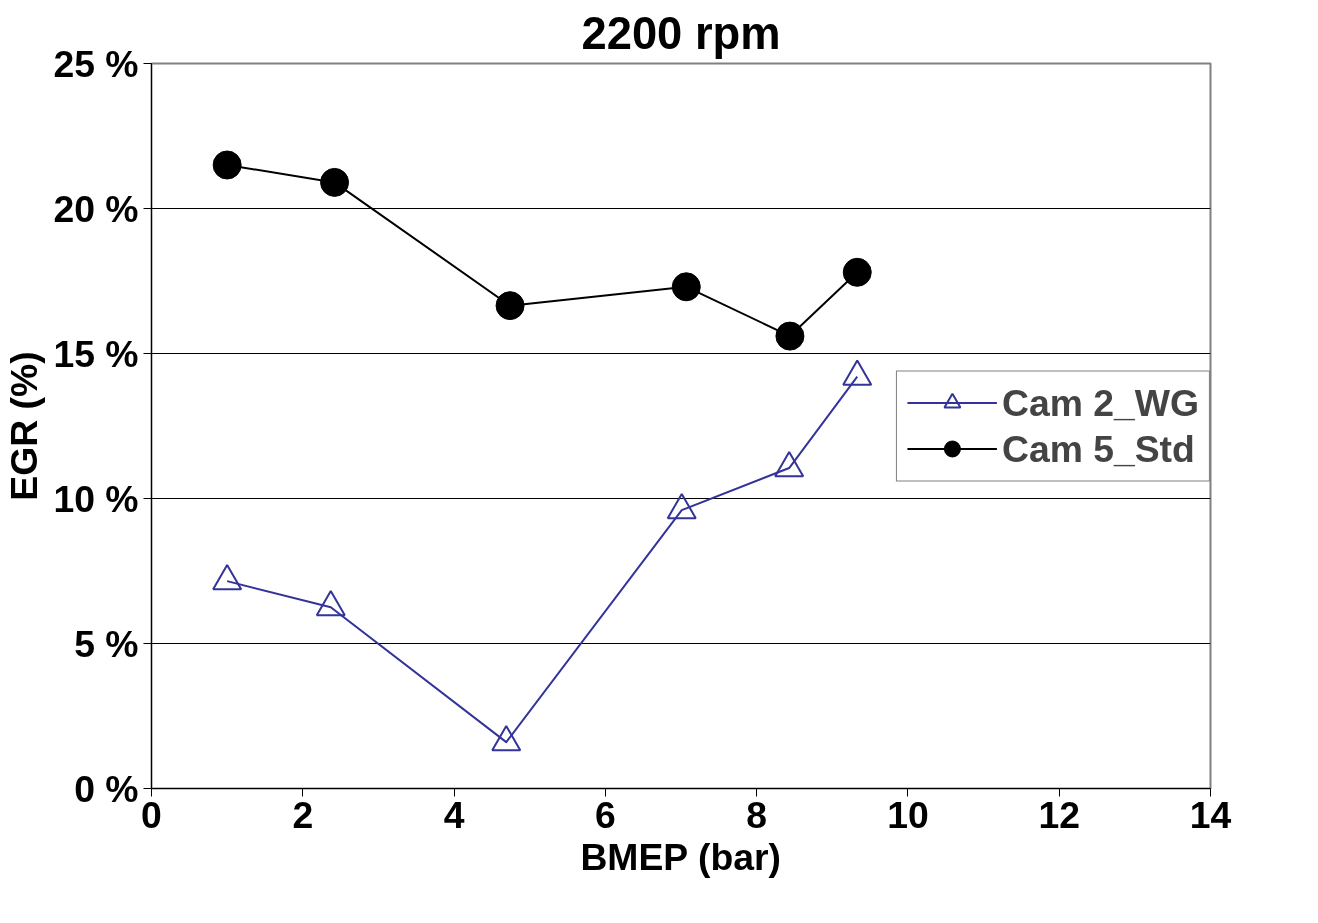 The height and width of the screenshot is (923, 1318). Describe the element at coordinates (757, 814) in the screenshot. I see `x-tick-label: 8` at that location.